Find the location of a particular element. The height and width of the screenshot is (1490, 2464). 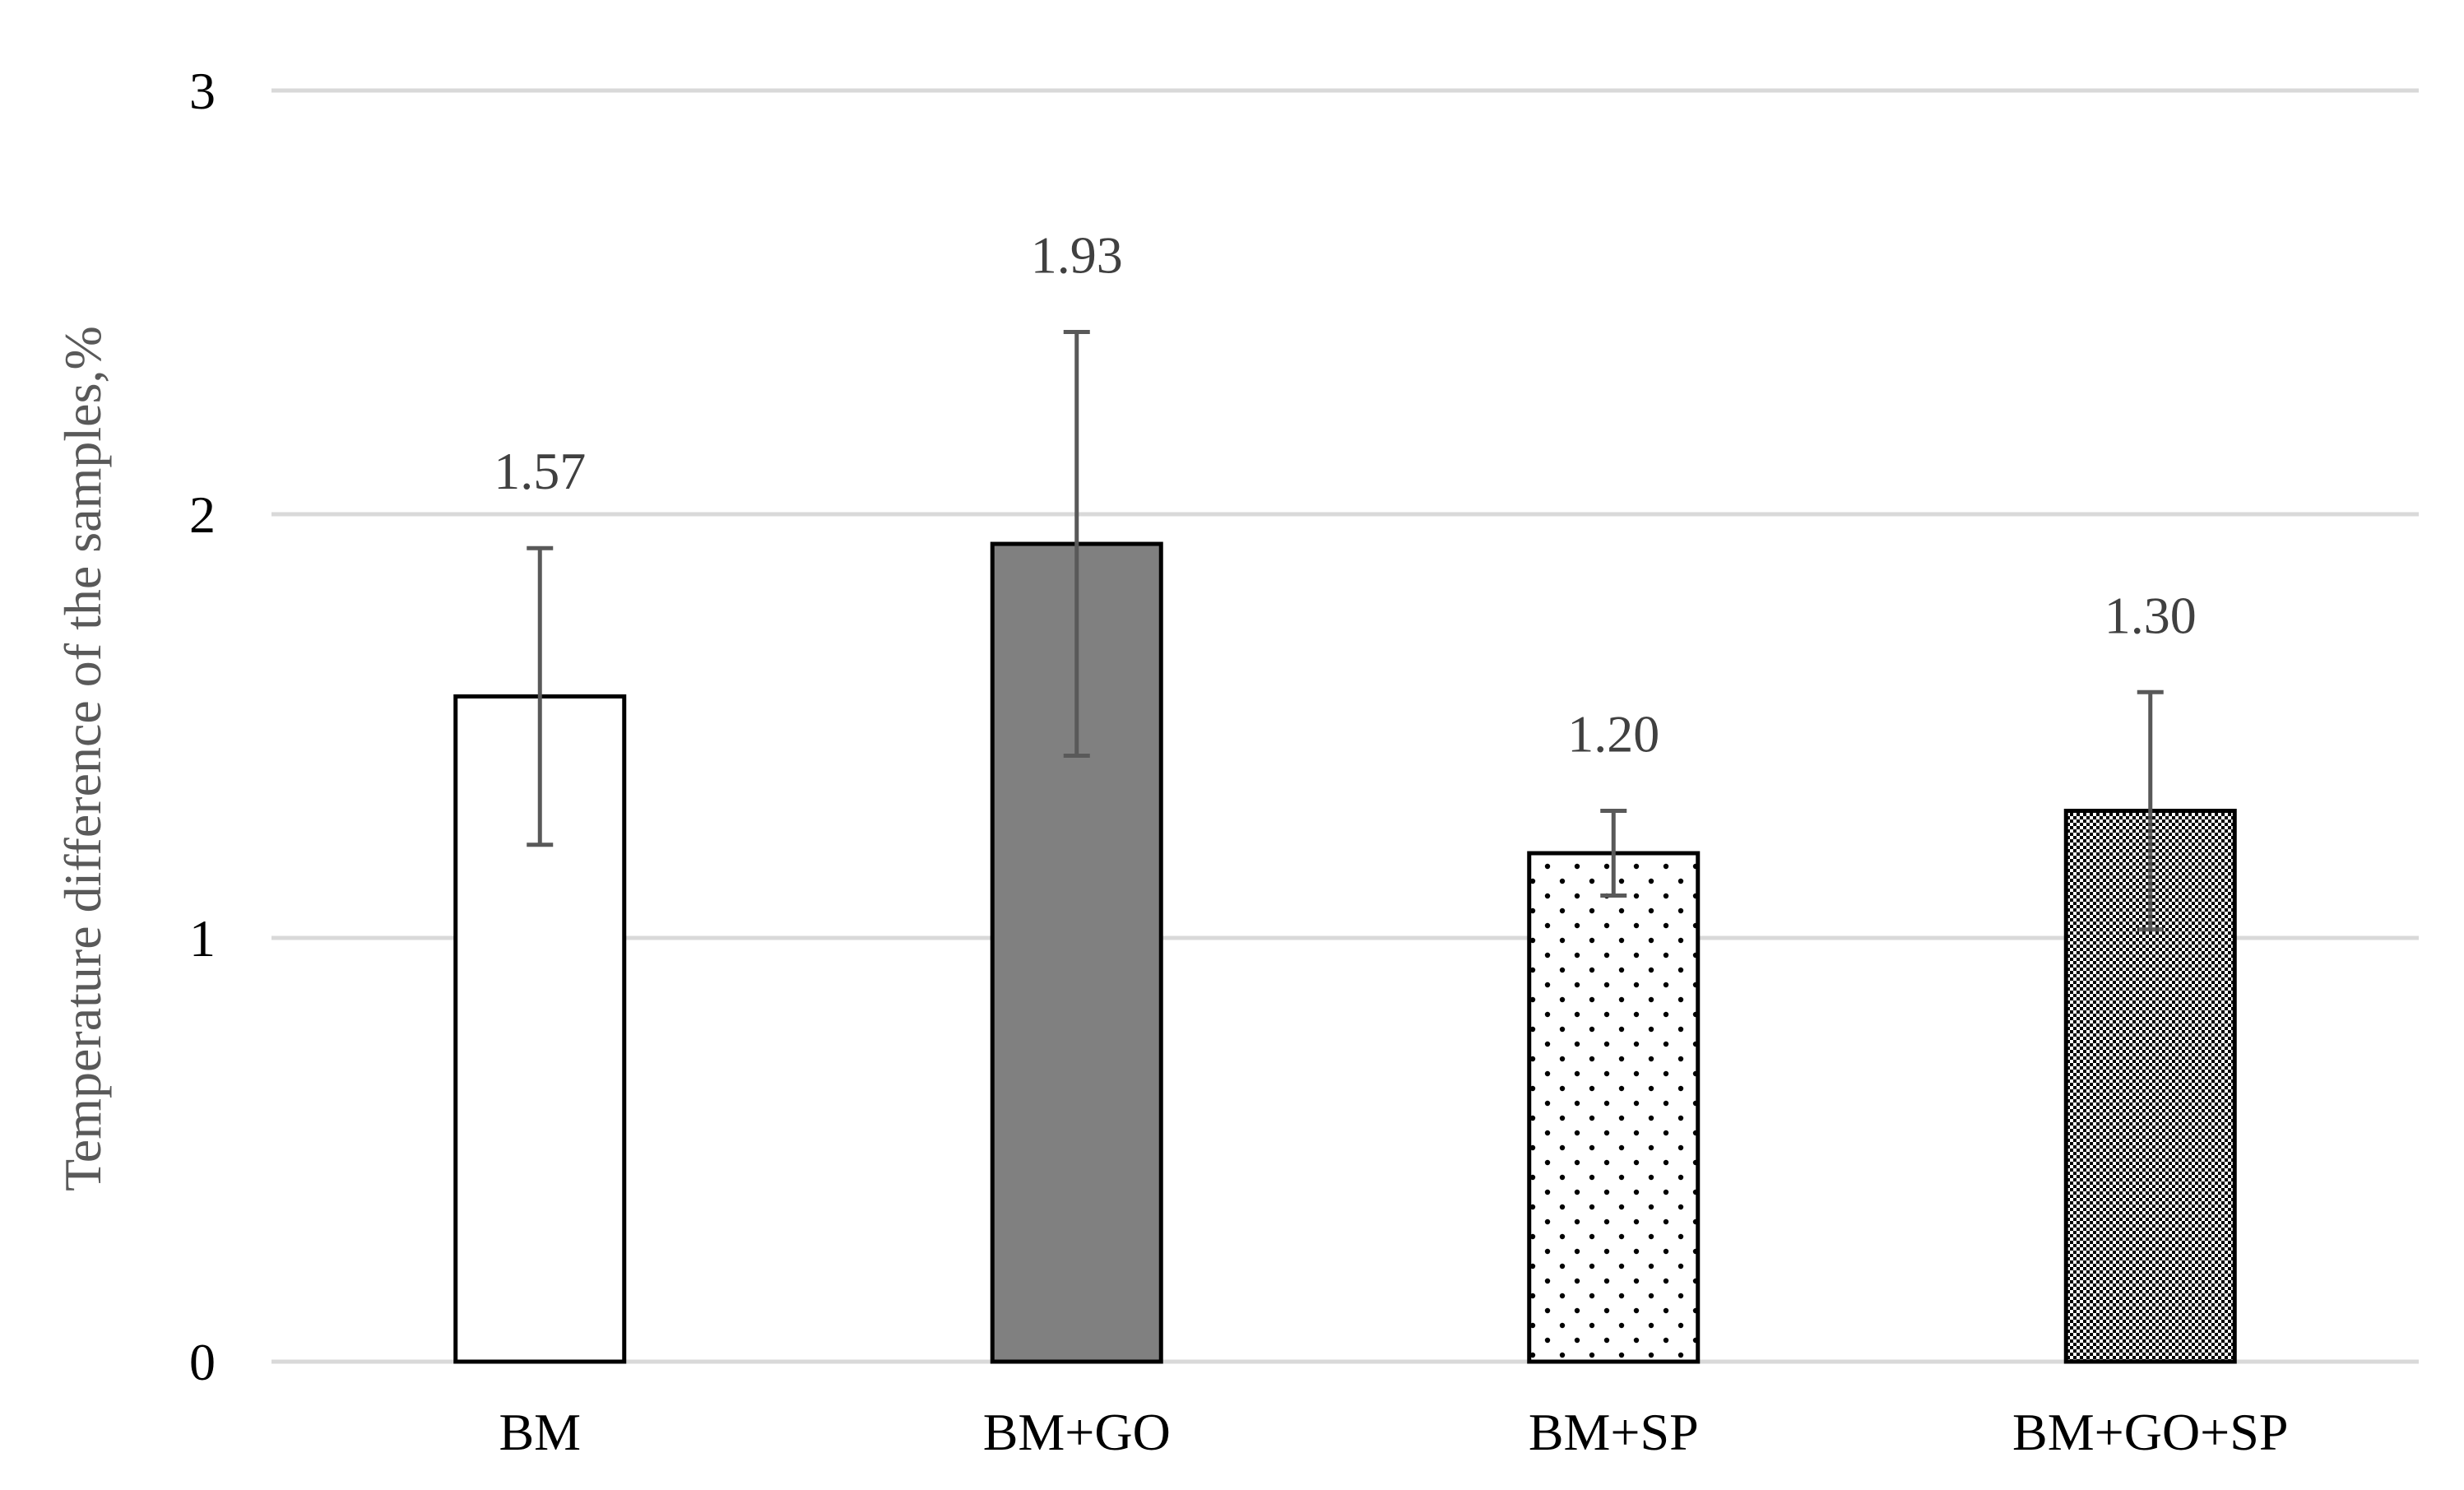

data-label-2: 1.20 is located at coordinates (1613, 734).